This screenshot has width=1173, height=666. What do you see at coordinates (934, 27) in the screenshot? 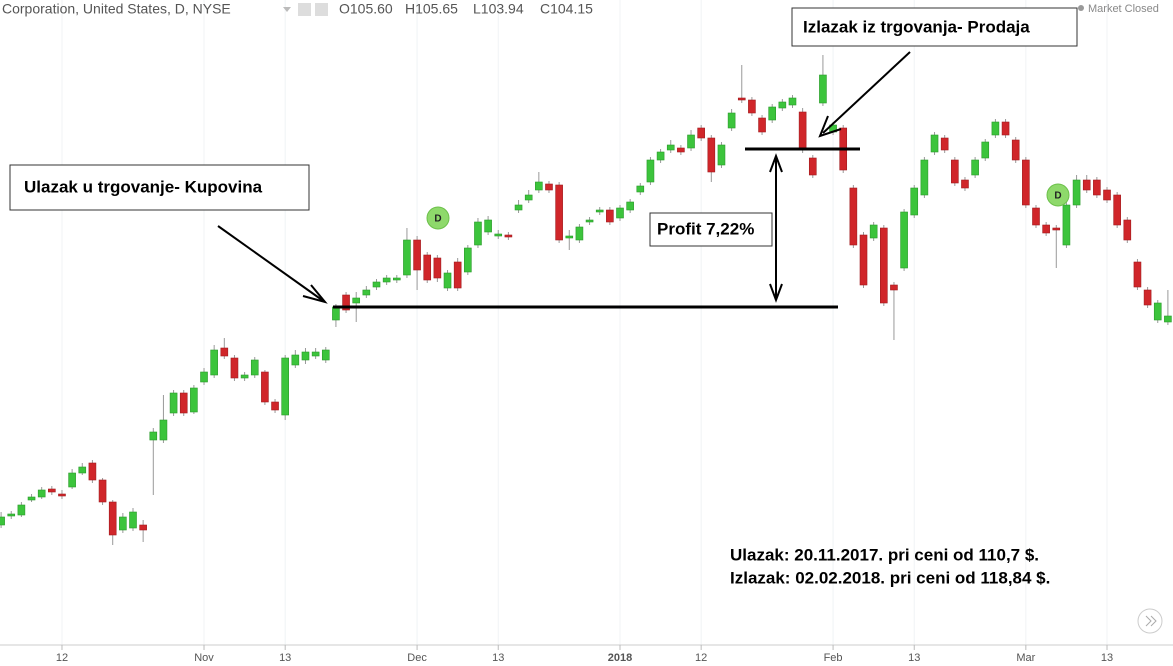
I see `exit-box` at bounding box center [934, 27].